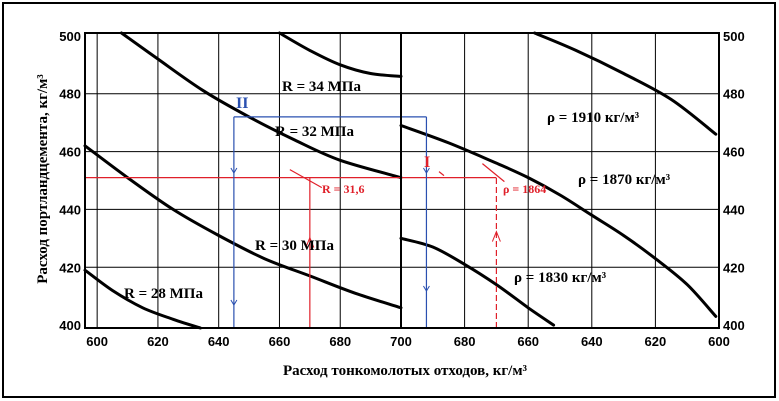 The height and width of the screenshot is (401, 779). I want to click on curve-label-r30-text: R = 30 МПа, so click(294, 246).